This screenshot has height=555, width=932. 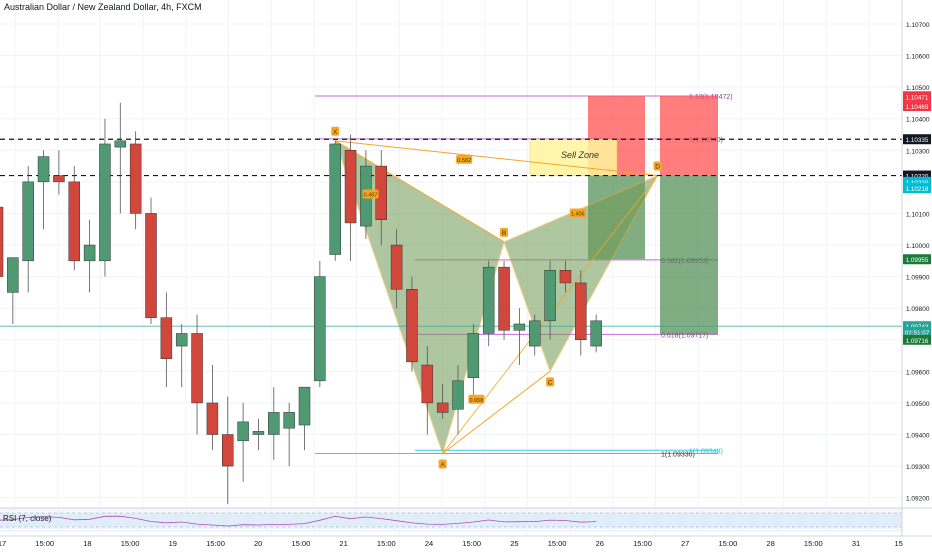 I want to click on time-tick-label: 26, so click(x=600, y=543).